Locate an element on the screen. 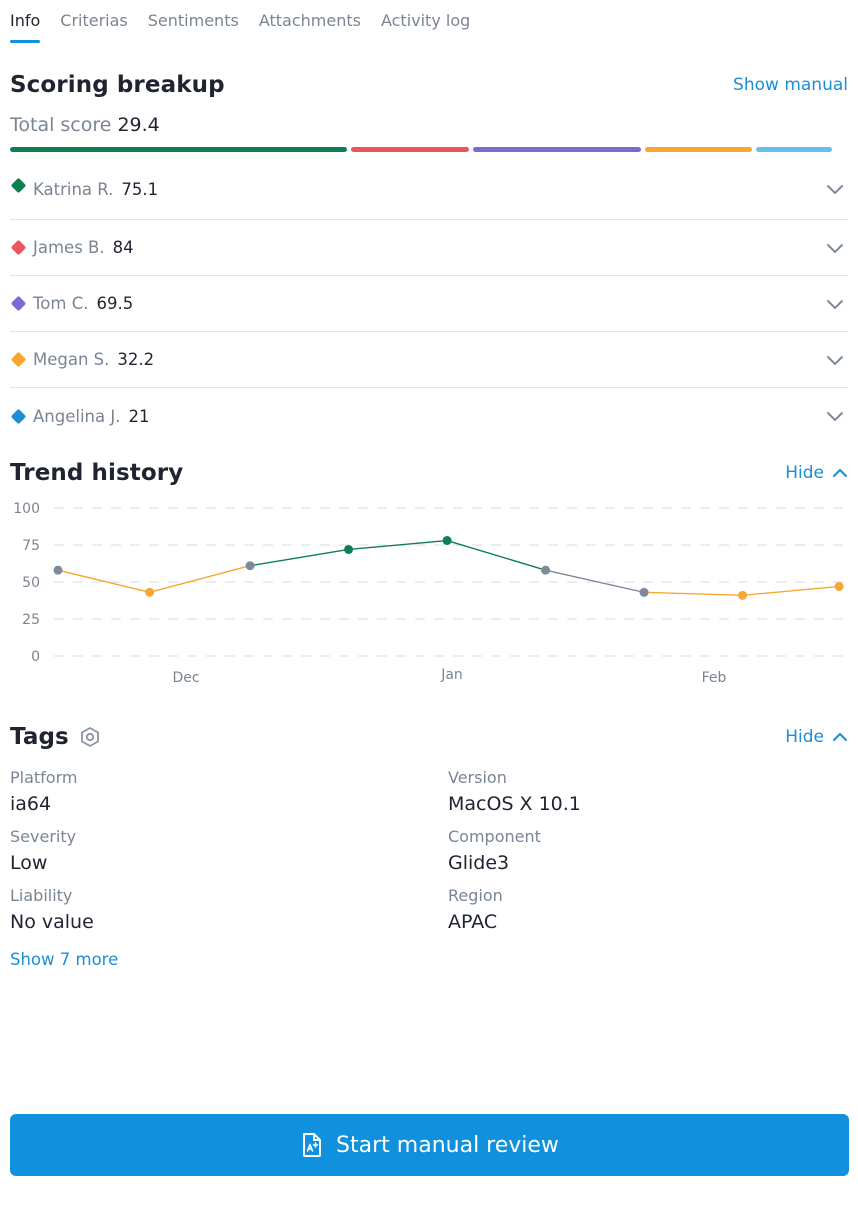 The width and height of the screenshot is (858, 1206). tab-activity-log: Activity log is located at coordinates (425, 20).